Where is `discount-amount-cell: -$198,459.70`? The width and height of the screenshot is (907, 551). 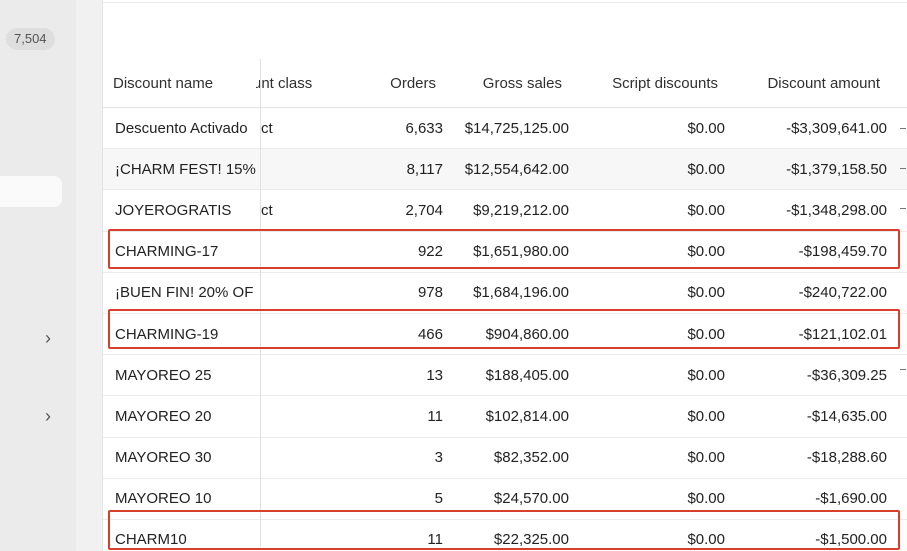
discount-amount-cell: -$198,459.70 is located at coordinates (842, 252).